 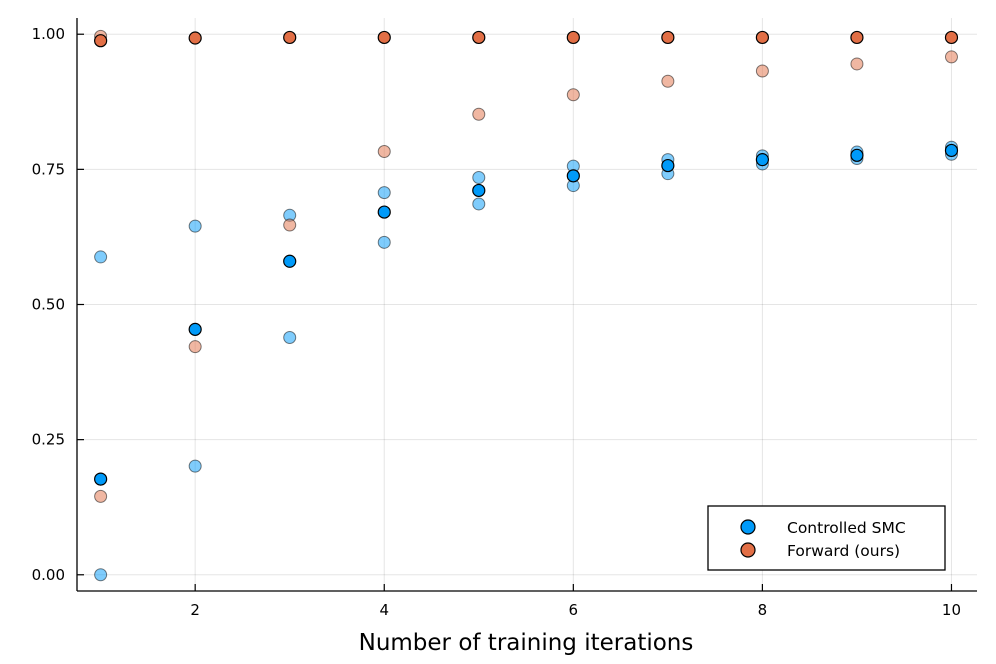 What do you see at coordinates (48, 169) in the screenshot?
I see `y-tick-label: 0.75` at bounding box center [48, 169].